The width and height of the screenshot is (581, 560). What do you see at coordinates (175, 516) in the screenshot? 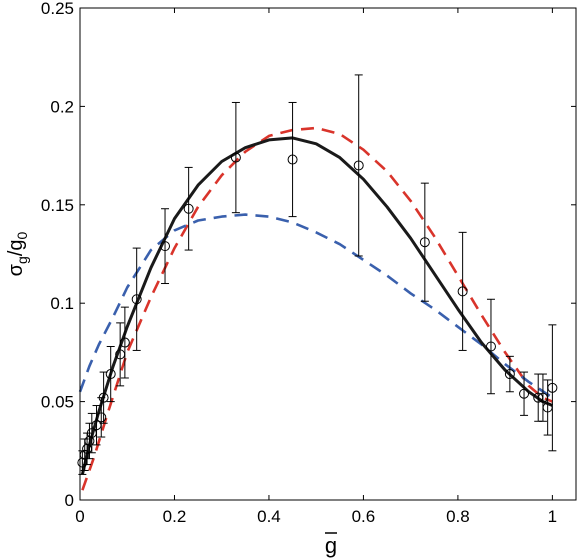
I see `x-tick-label: 0.2` at bounding box center [175, 516].